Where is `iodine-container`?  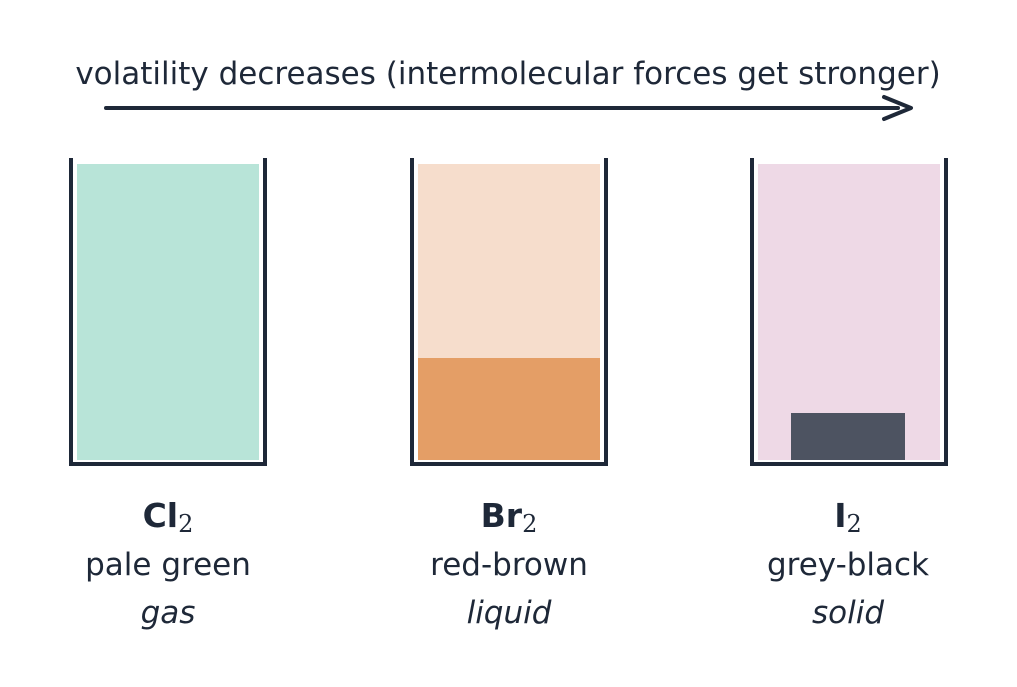
iodine-container is located at coordinates (849, 312).